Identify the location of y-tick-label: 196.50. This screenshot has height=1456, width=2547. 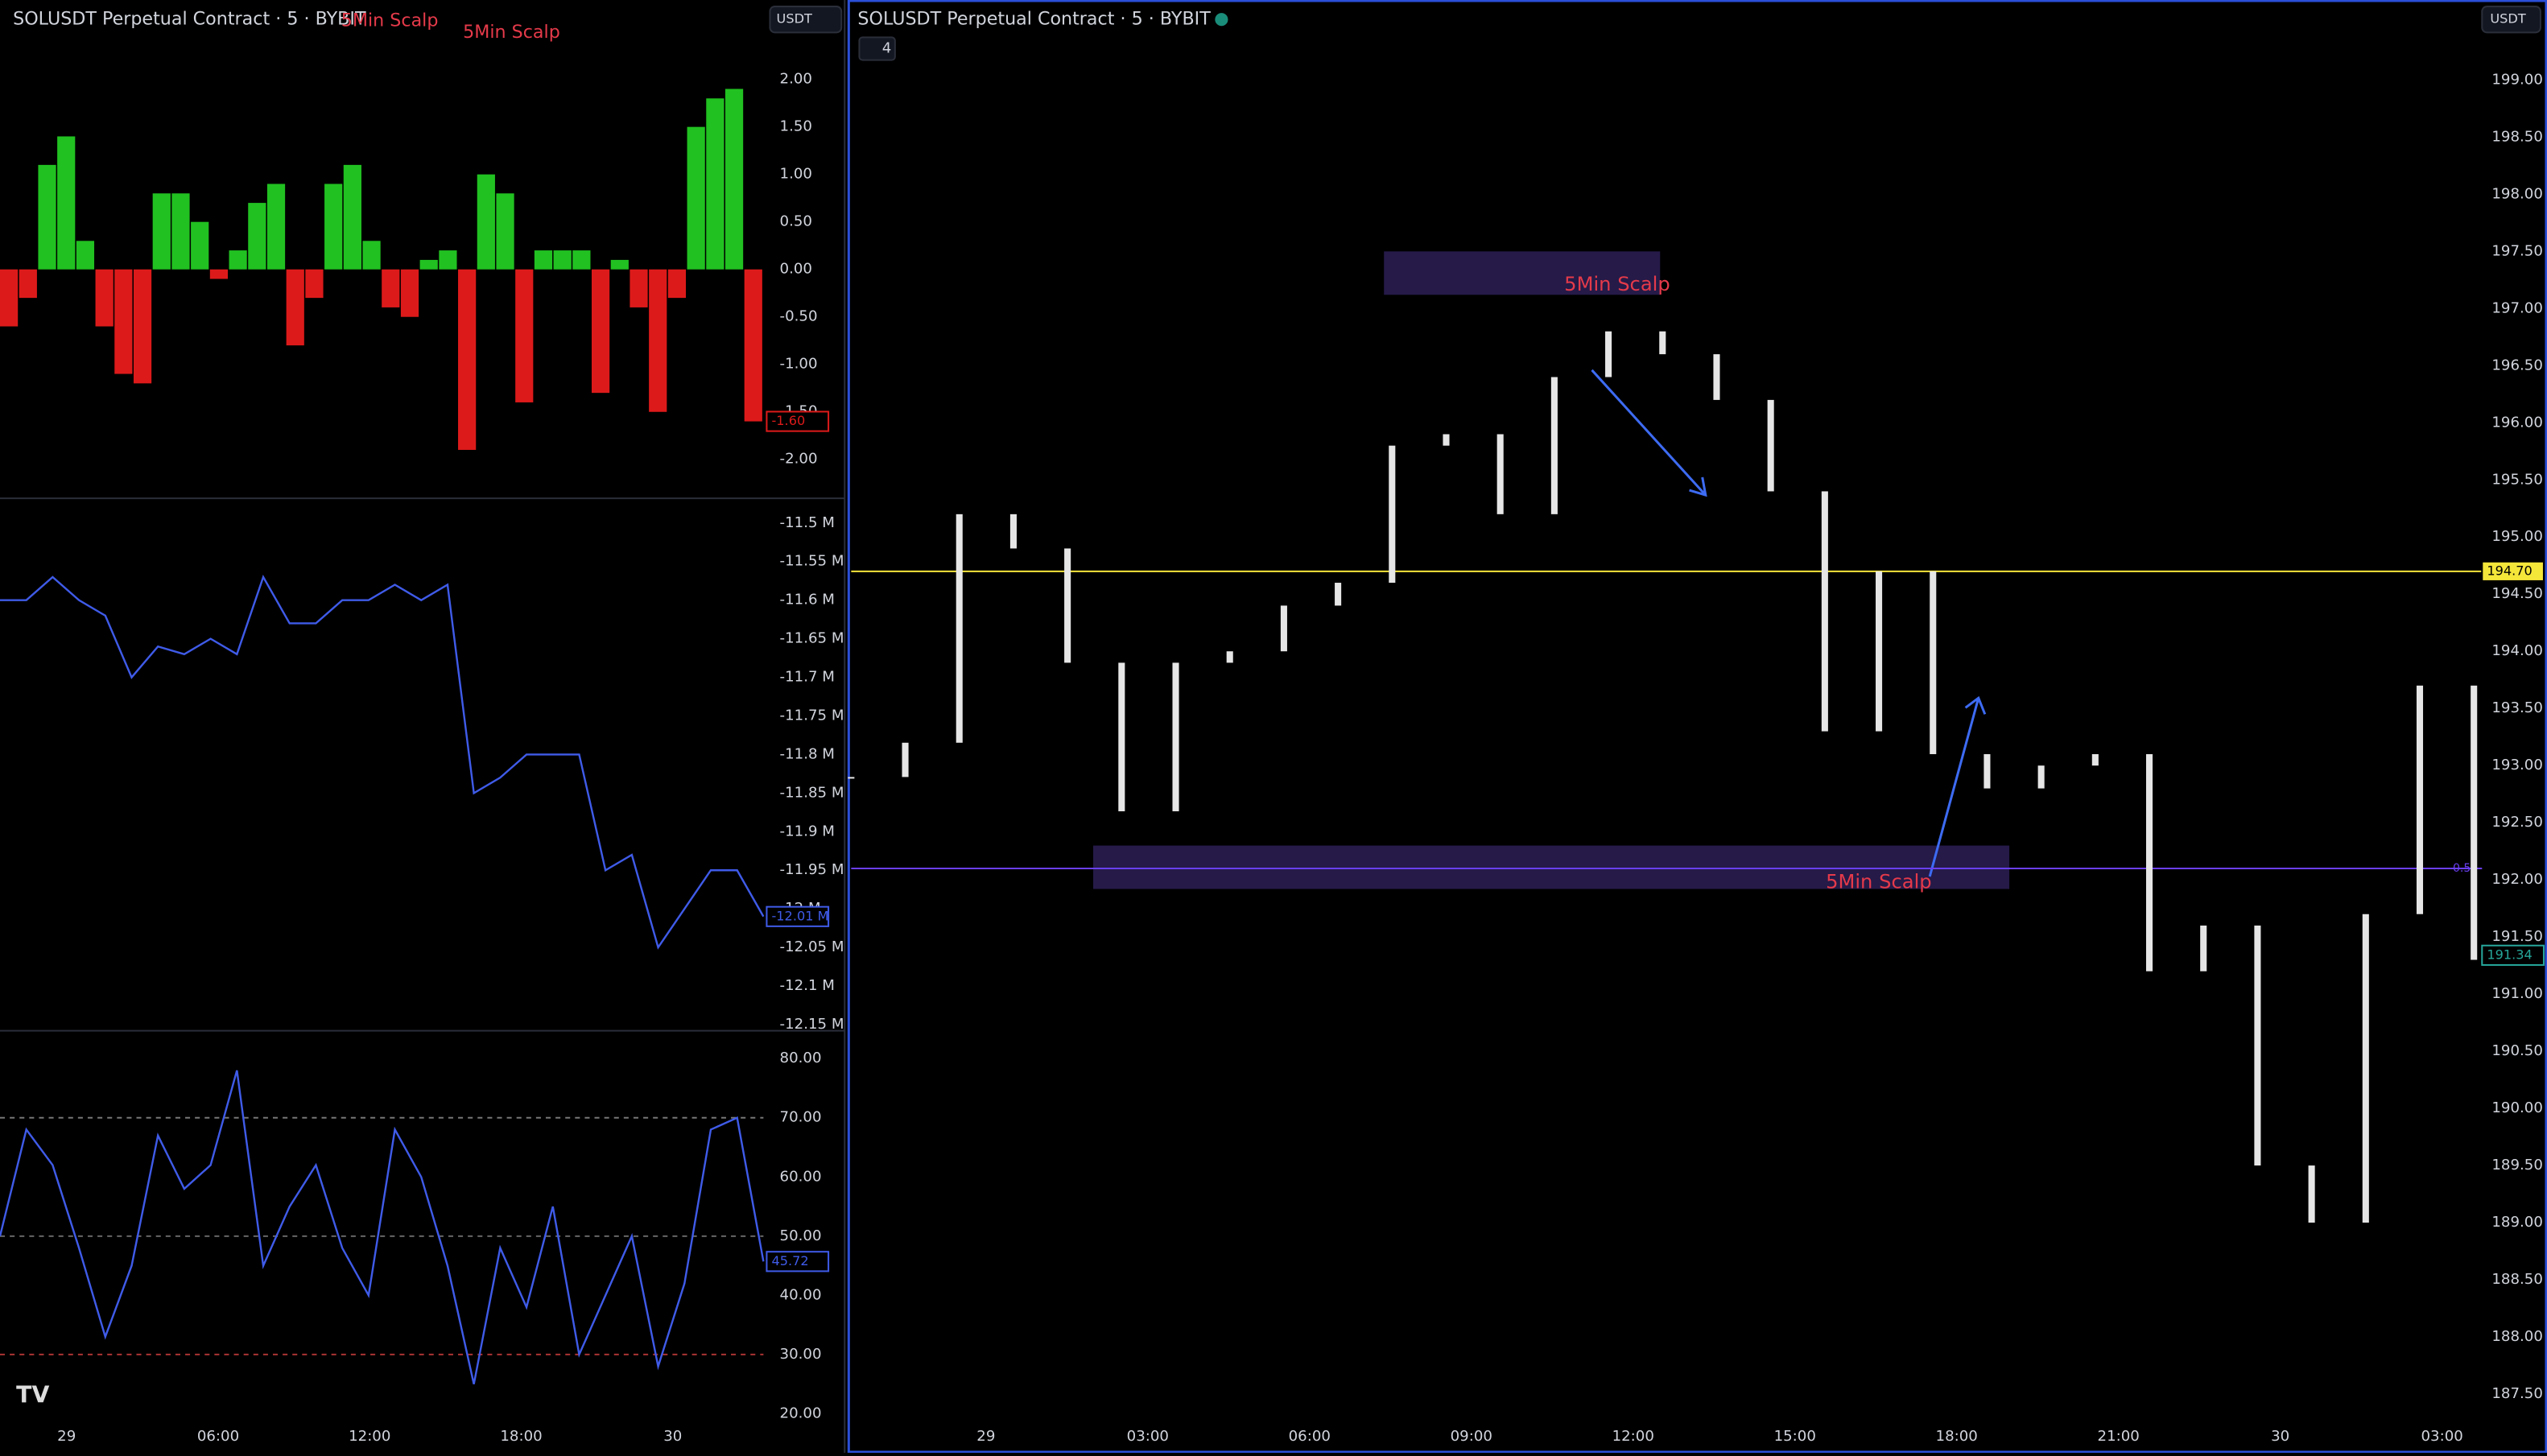
(2517, 365).